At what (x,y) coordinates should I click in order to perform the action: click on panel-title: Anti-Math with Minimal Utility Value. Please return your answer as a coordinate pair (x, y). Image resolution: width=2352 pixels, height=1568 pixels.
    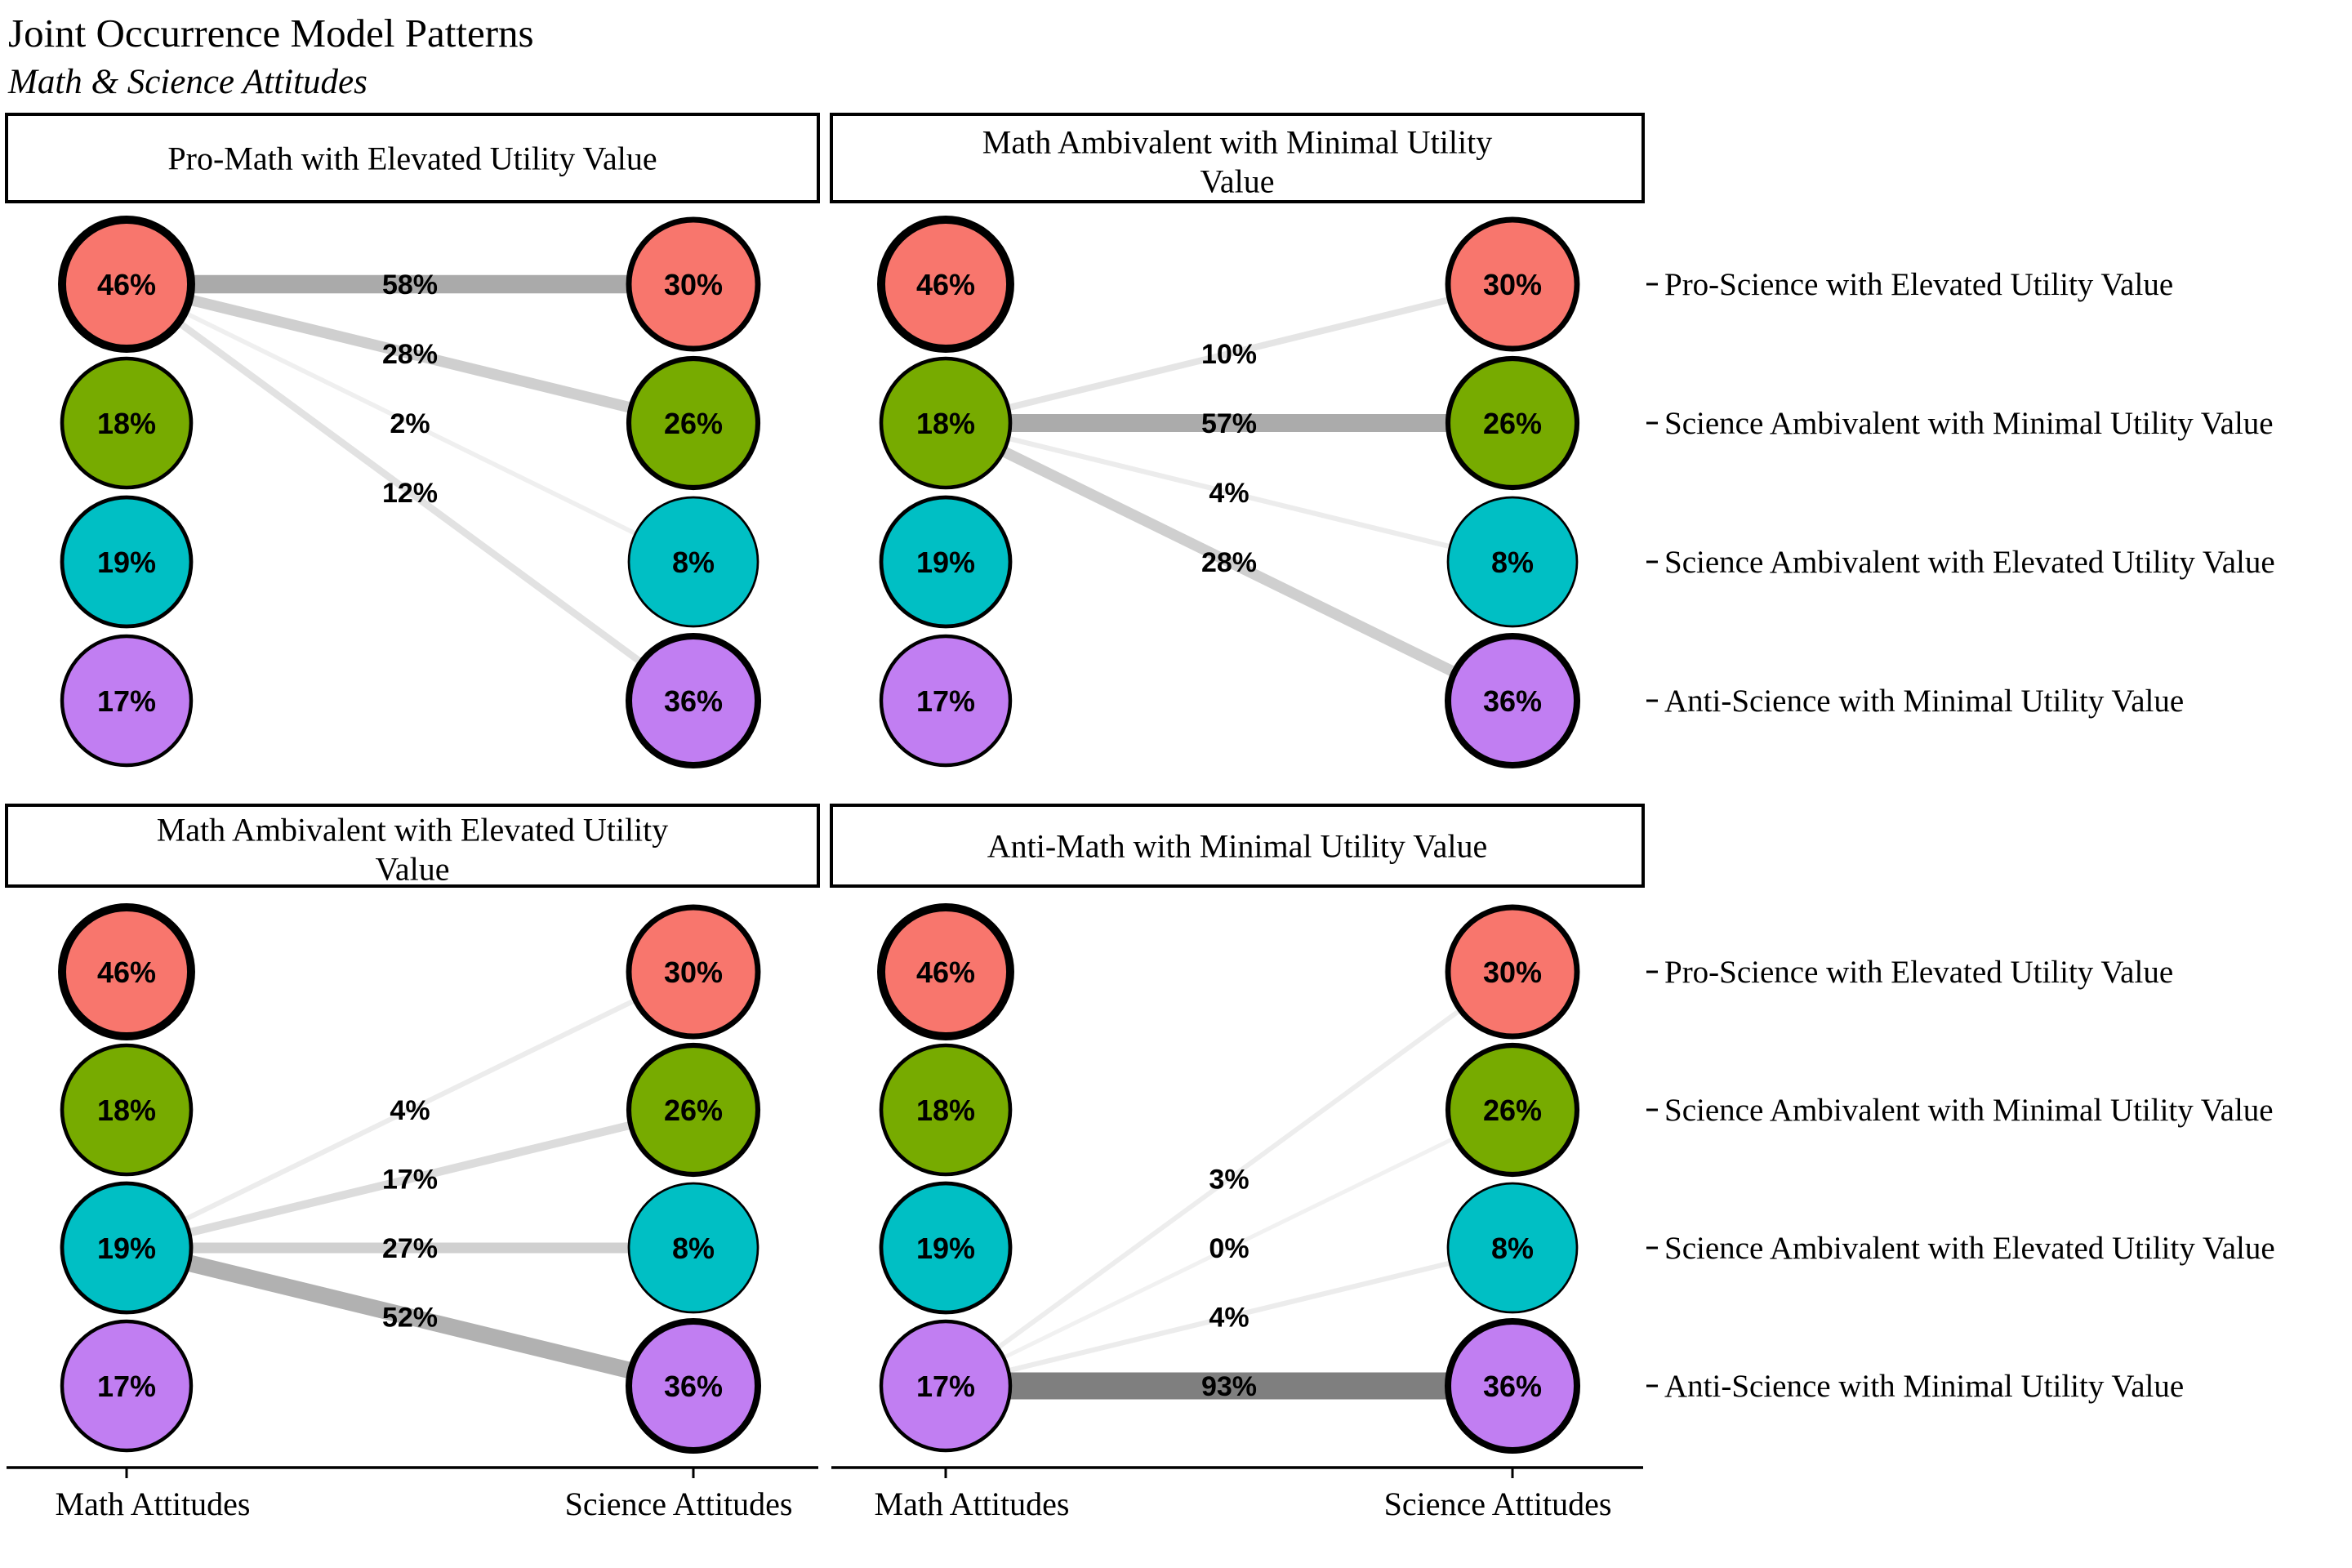
    Looking at the image, I should click on (1237, 847).